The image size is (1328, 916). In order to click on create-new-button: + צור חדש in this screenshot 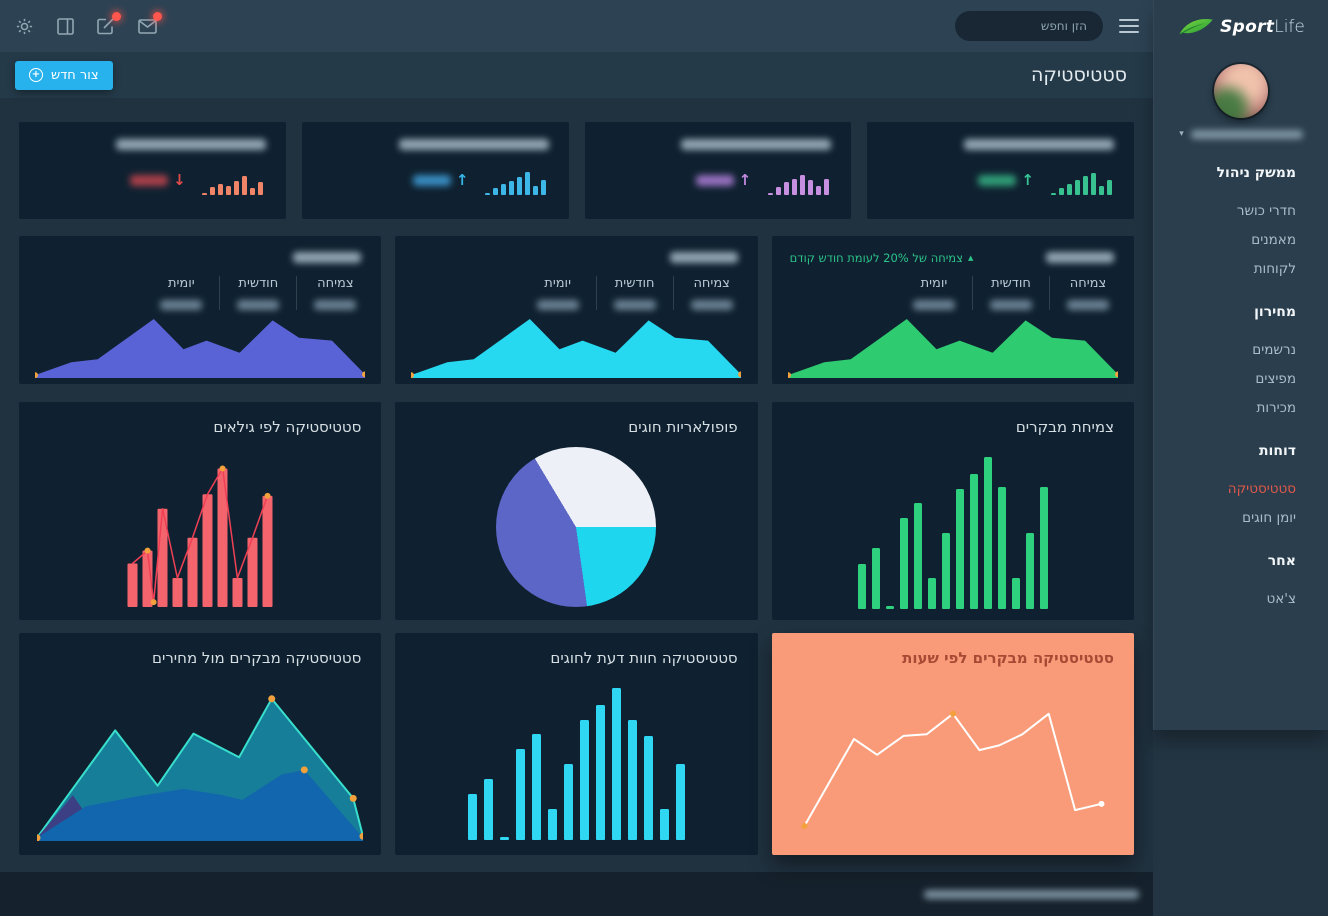, I will do `click(64, 75)`.